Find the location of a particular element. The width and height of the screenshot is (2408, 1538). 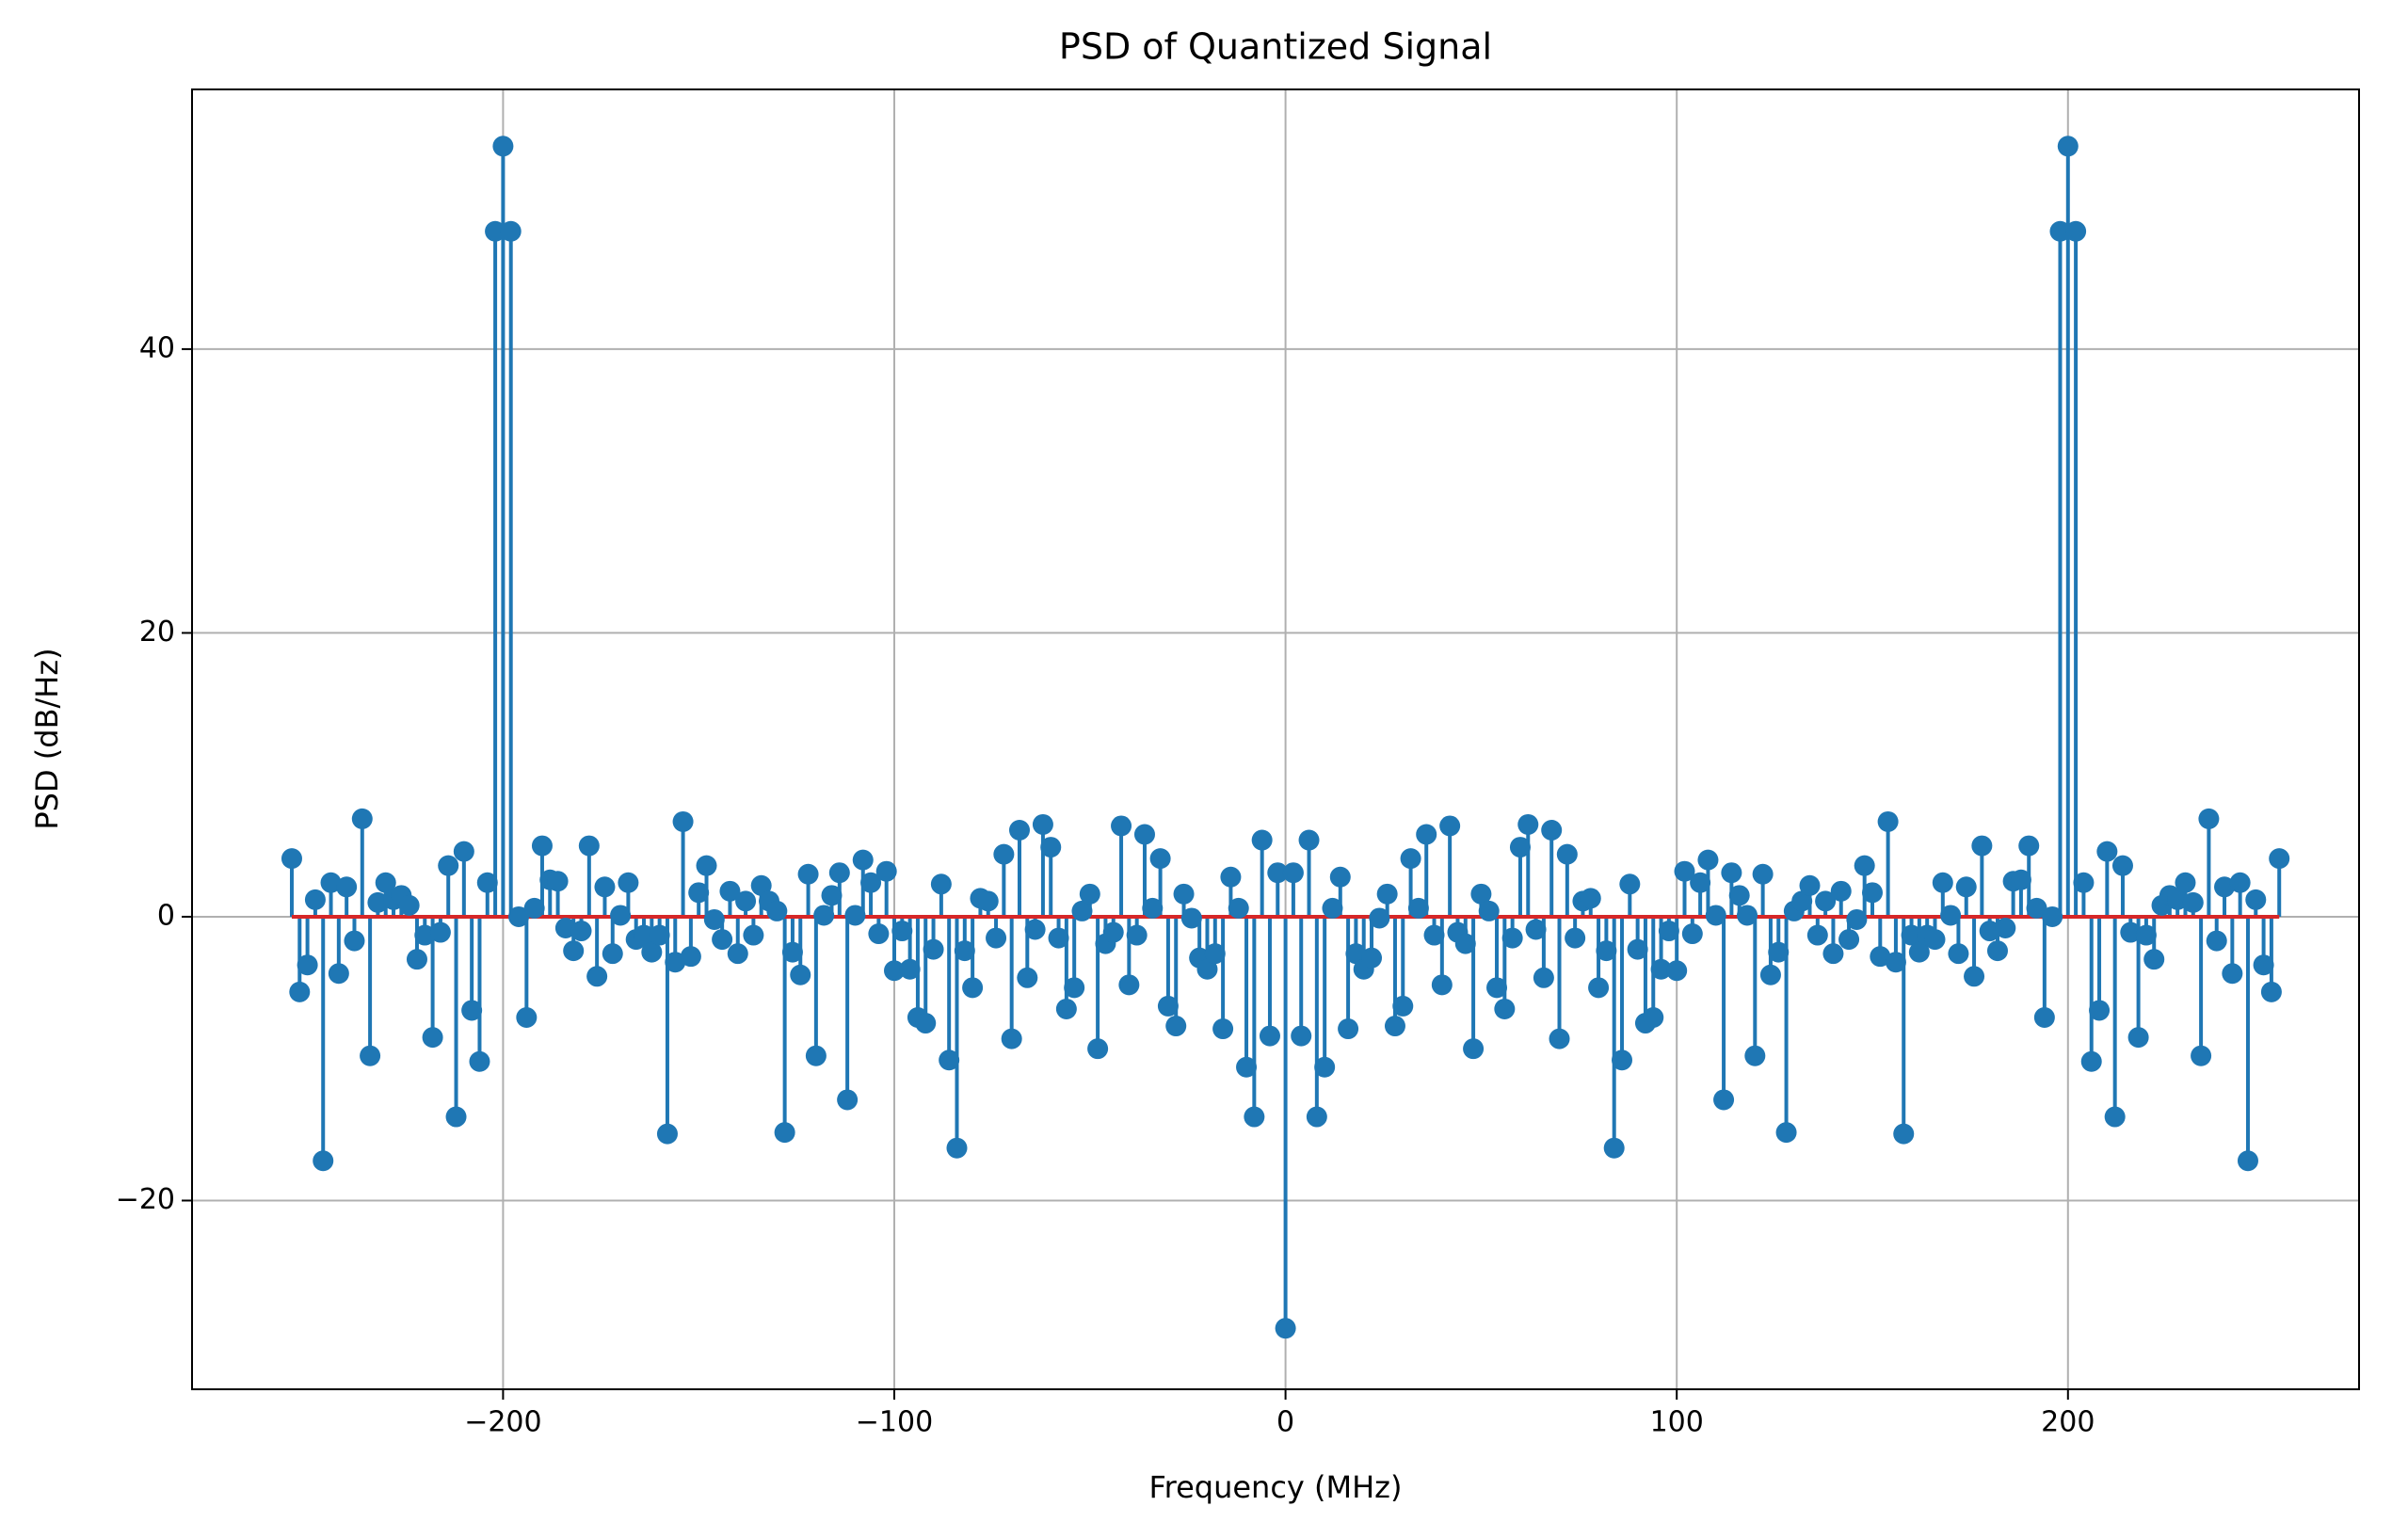

x-tick-label: 200 is located at coordinates (2068, 1422).